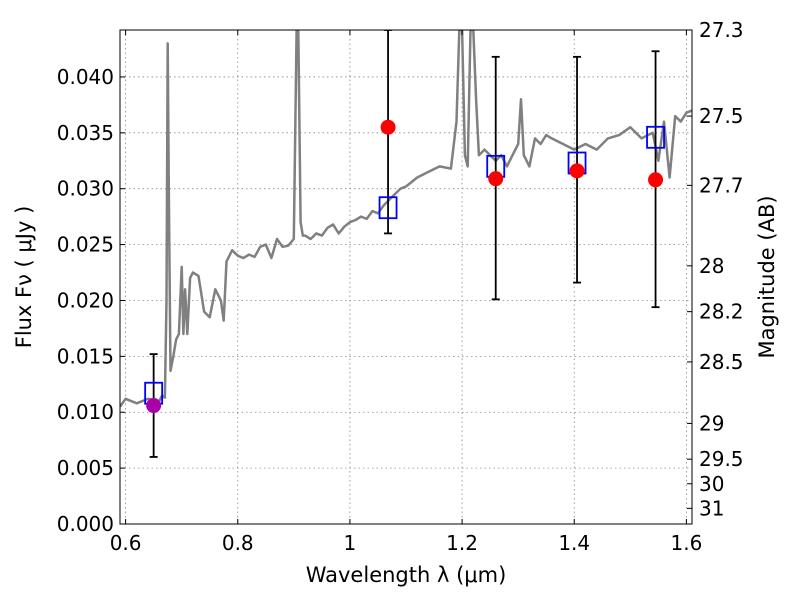 The height and width of the screenshot is (600, 800). Describe the element at coordinates (85, 356) in the screenshot. I see `y-tick-label: 0.015` at that location.